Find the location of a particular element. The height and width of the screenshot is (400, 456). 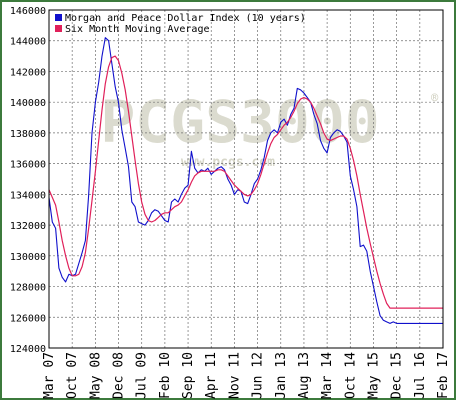

watermark-logo: PCGS3000 is located at coordinates (239, 122).